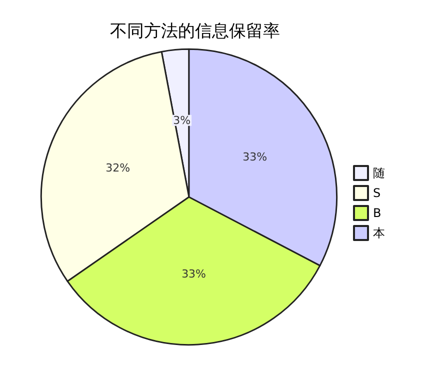 The height and width of the screenshot is (365, 448). What do you see at coordinates (379, 173) in the screenshot?
I see `legend-label: 随` at bounding box center [379, 173].